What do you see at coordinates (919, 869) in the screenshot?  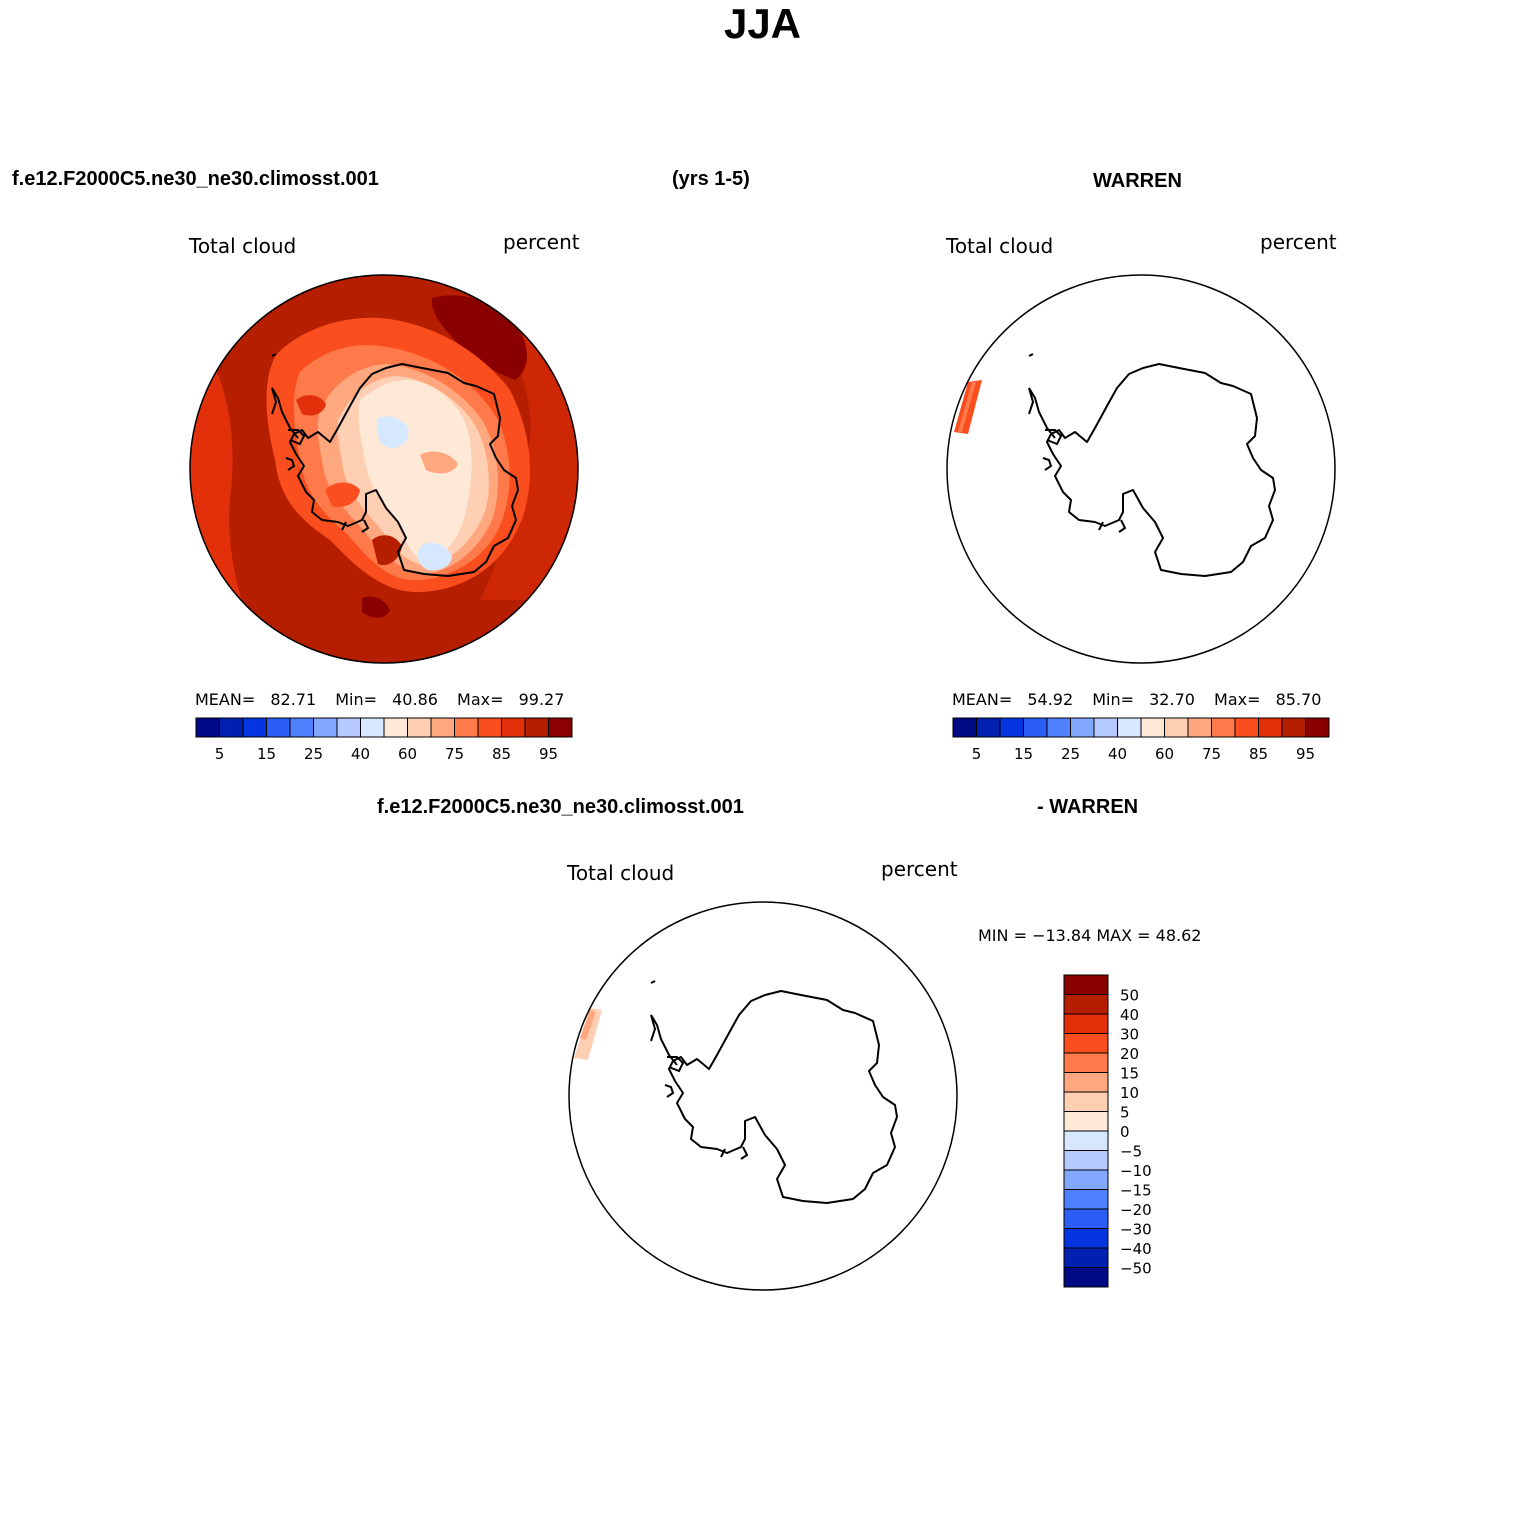 I see `panel3-units-label: percent` at bounding box center [919, 869].